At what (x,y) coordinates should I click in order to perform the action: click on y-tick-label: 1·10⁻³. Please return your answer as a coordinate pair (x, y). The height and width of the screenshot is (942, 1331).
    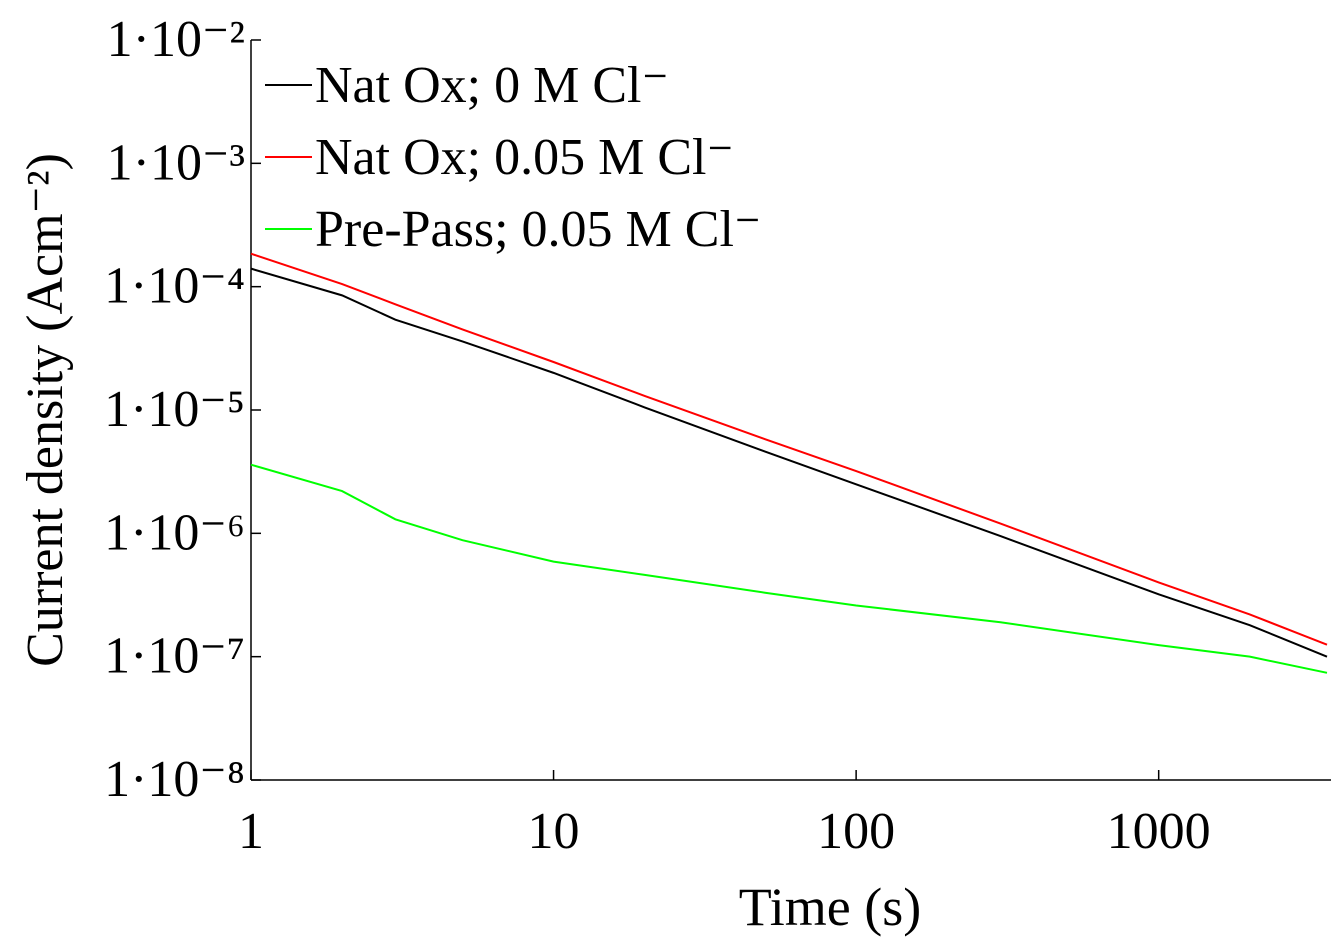
    Looking at the image, I should click on (176, 162).